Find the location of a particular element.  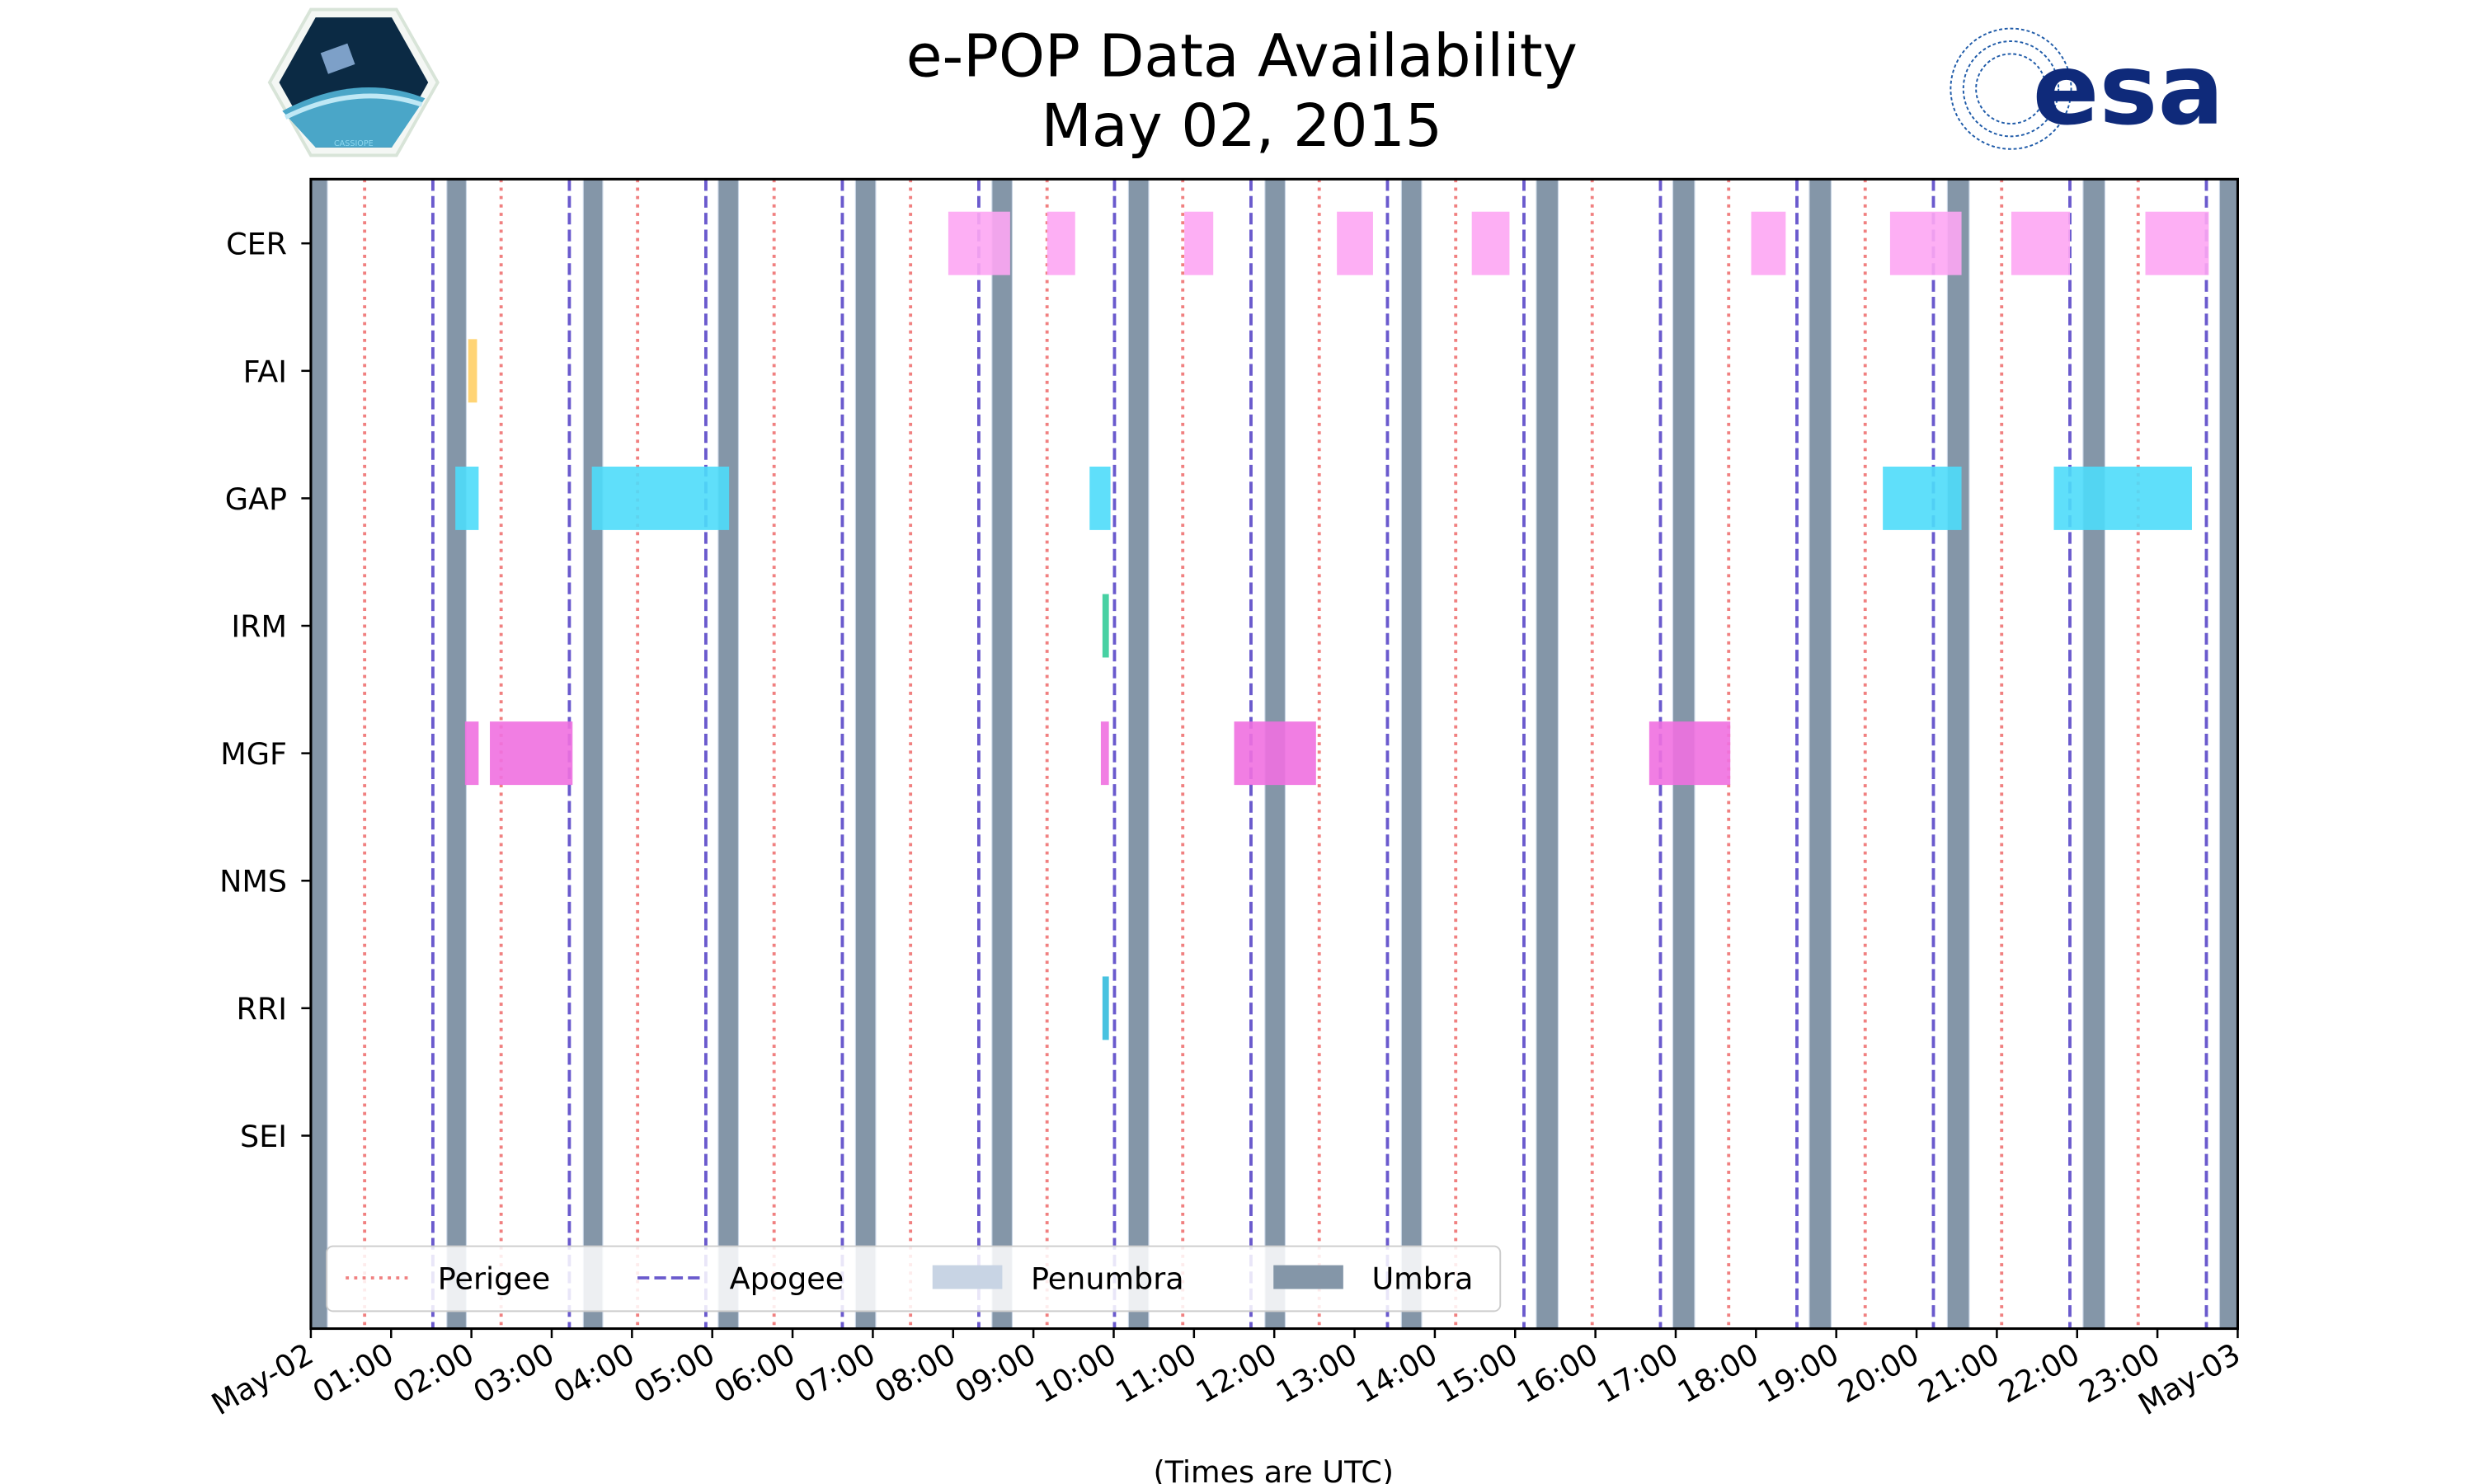

data-bar-irm is located at coordinates (1105, 626).